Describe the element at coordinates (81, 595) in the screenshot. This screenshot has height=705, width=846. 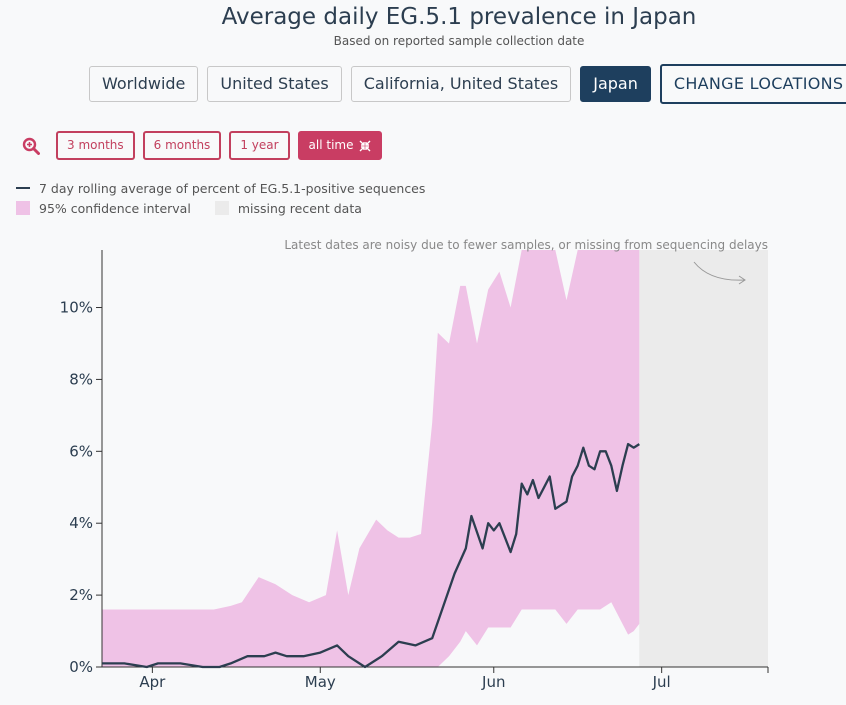
I see `y-tick-label: 2%` at that location.